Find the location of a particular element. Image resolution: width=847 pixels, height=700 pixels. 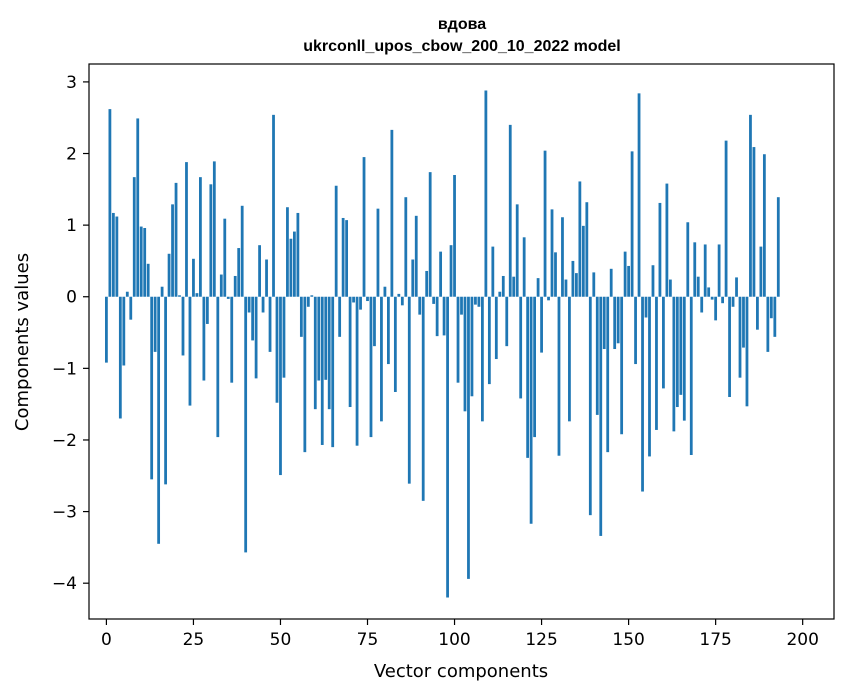

x-tick-label: 0 is located at coordinates (106, 640).